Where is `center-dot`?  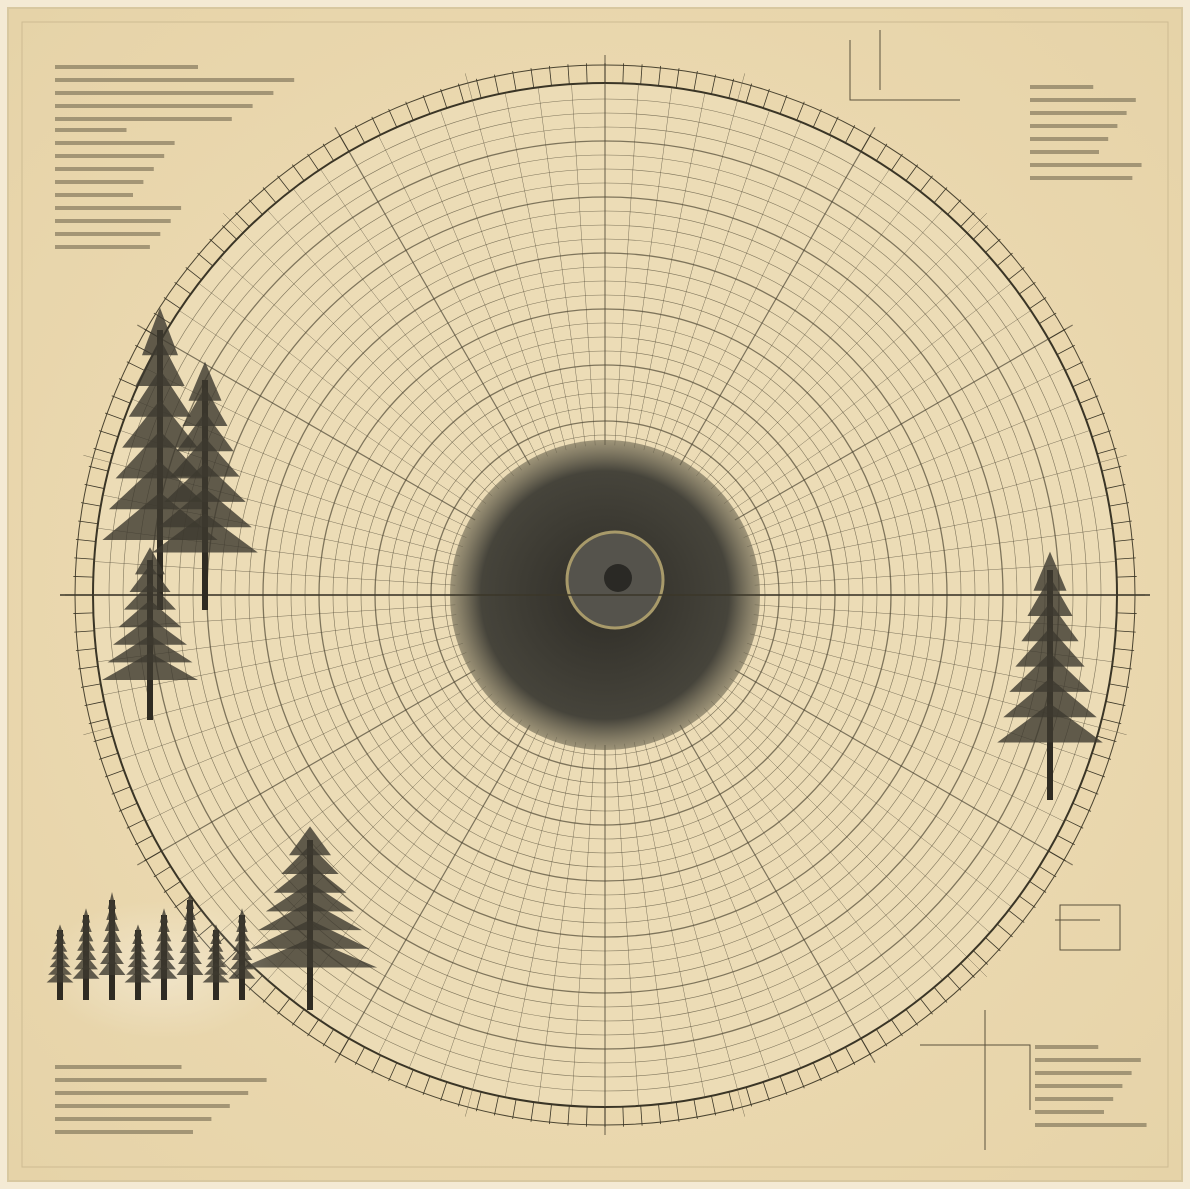
center-dot is located at coordinates (618, 578).